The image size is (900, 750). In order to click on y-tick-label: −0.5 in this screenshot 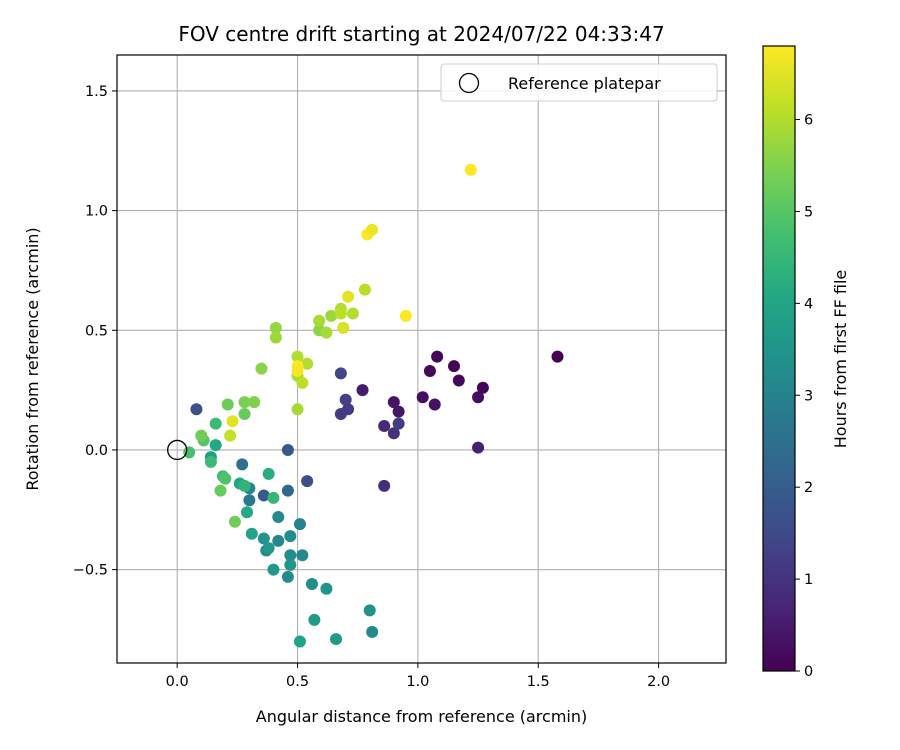, I will do `click(90, 571)`.